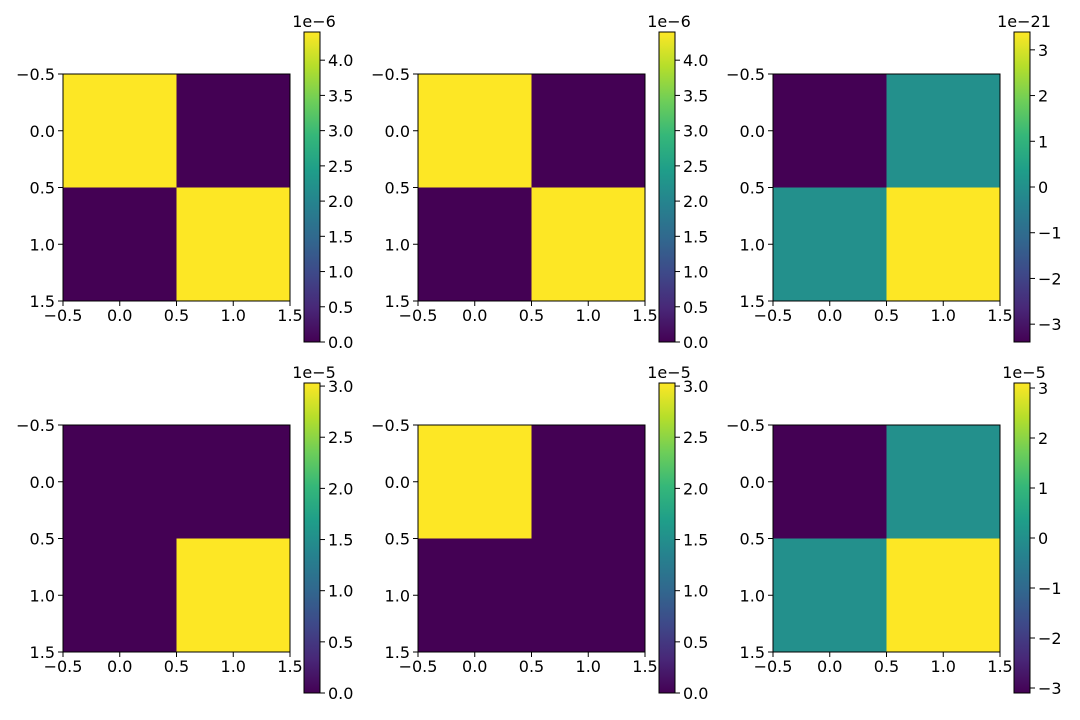 The height and width of the screenshot is (720, 1080). I want to click on colorbar-tick-label: 2.0, so click(340, 201).